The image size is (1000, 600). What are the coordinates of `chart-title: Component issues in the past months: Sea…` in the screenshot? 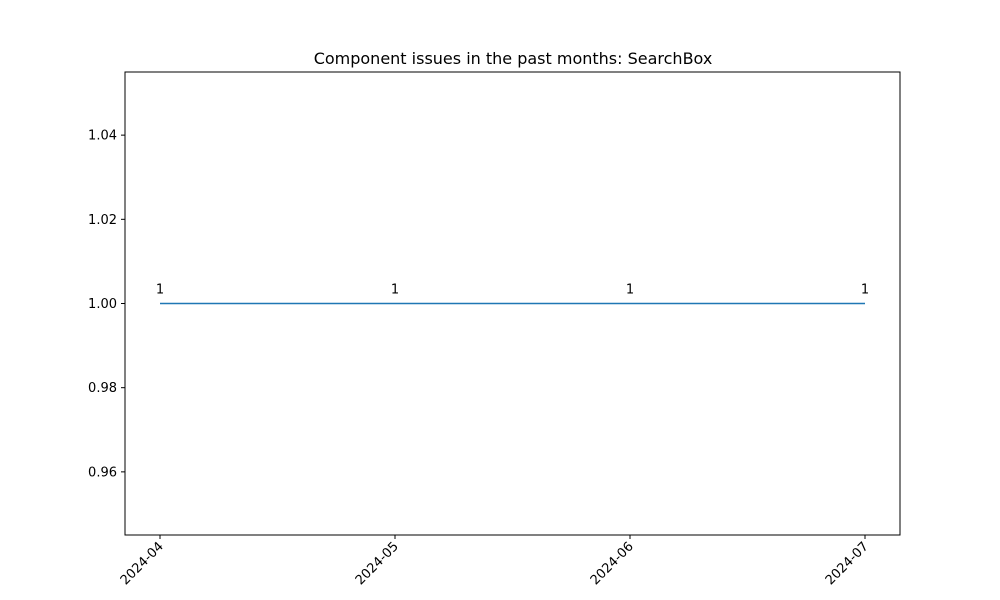 It's located at (513, 58).